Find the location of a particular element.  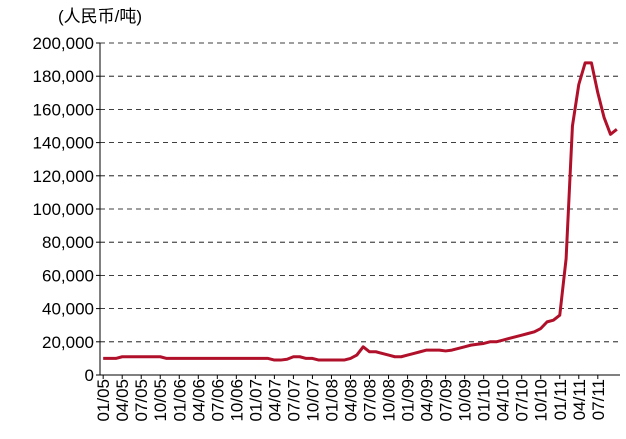

y-tick-label: 120,000 is located at coordinates (63, 176).